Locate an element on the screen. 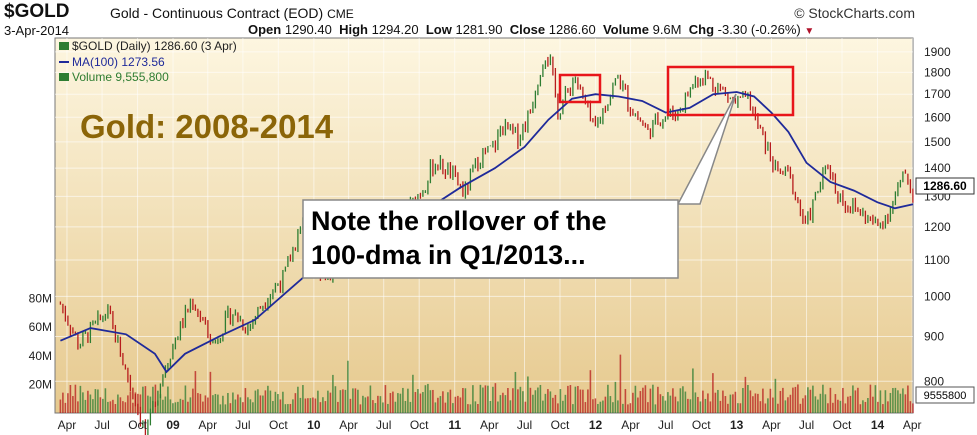 The width and height of the screenshot is (977, 435). low-label: Low is located at coordinates (438, 29).